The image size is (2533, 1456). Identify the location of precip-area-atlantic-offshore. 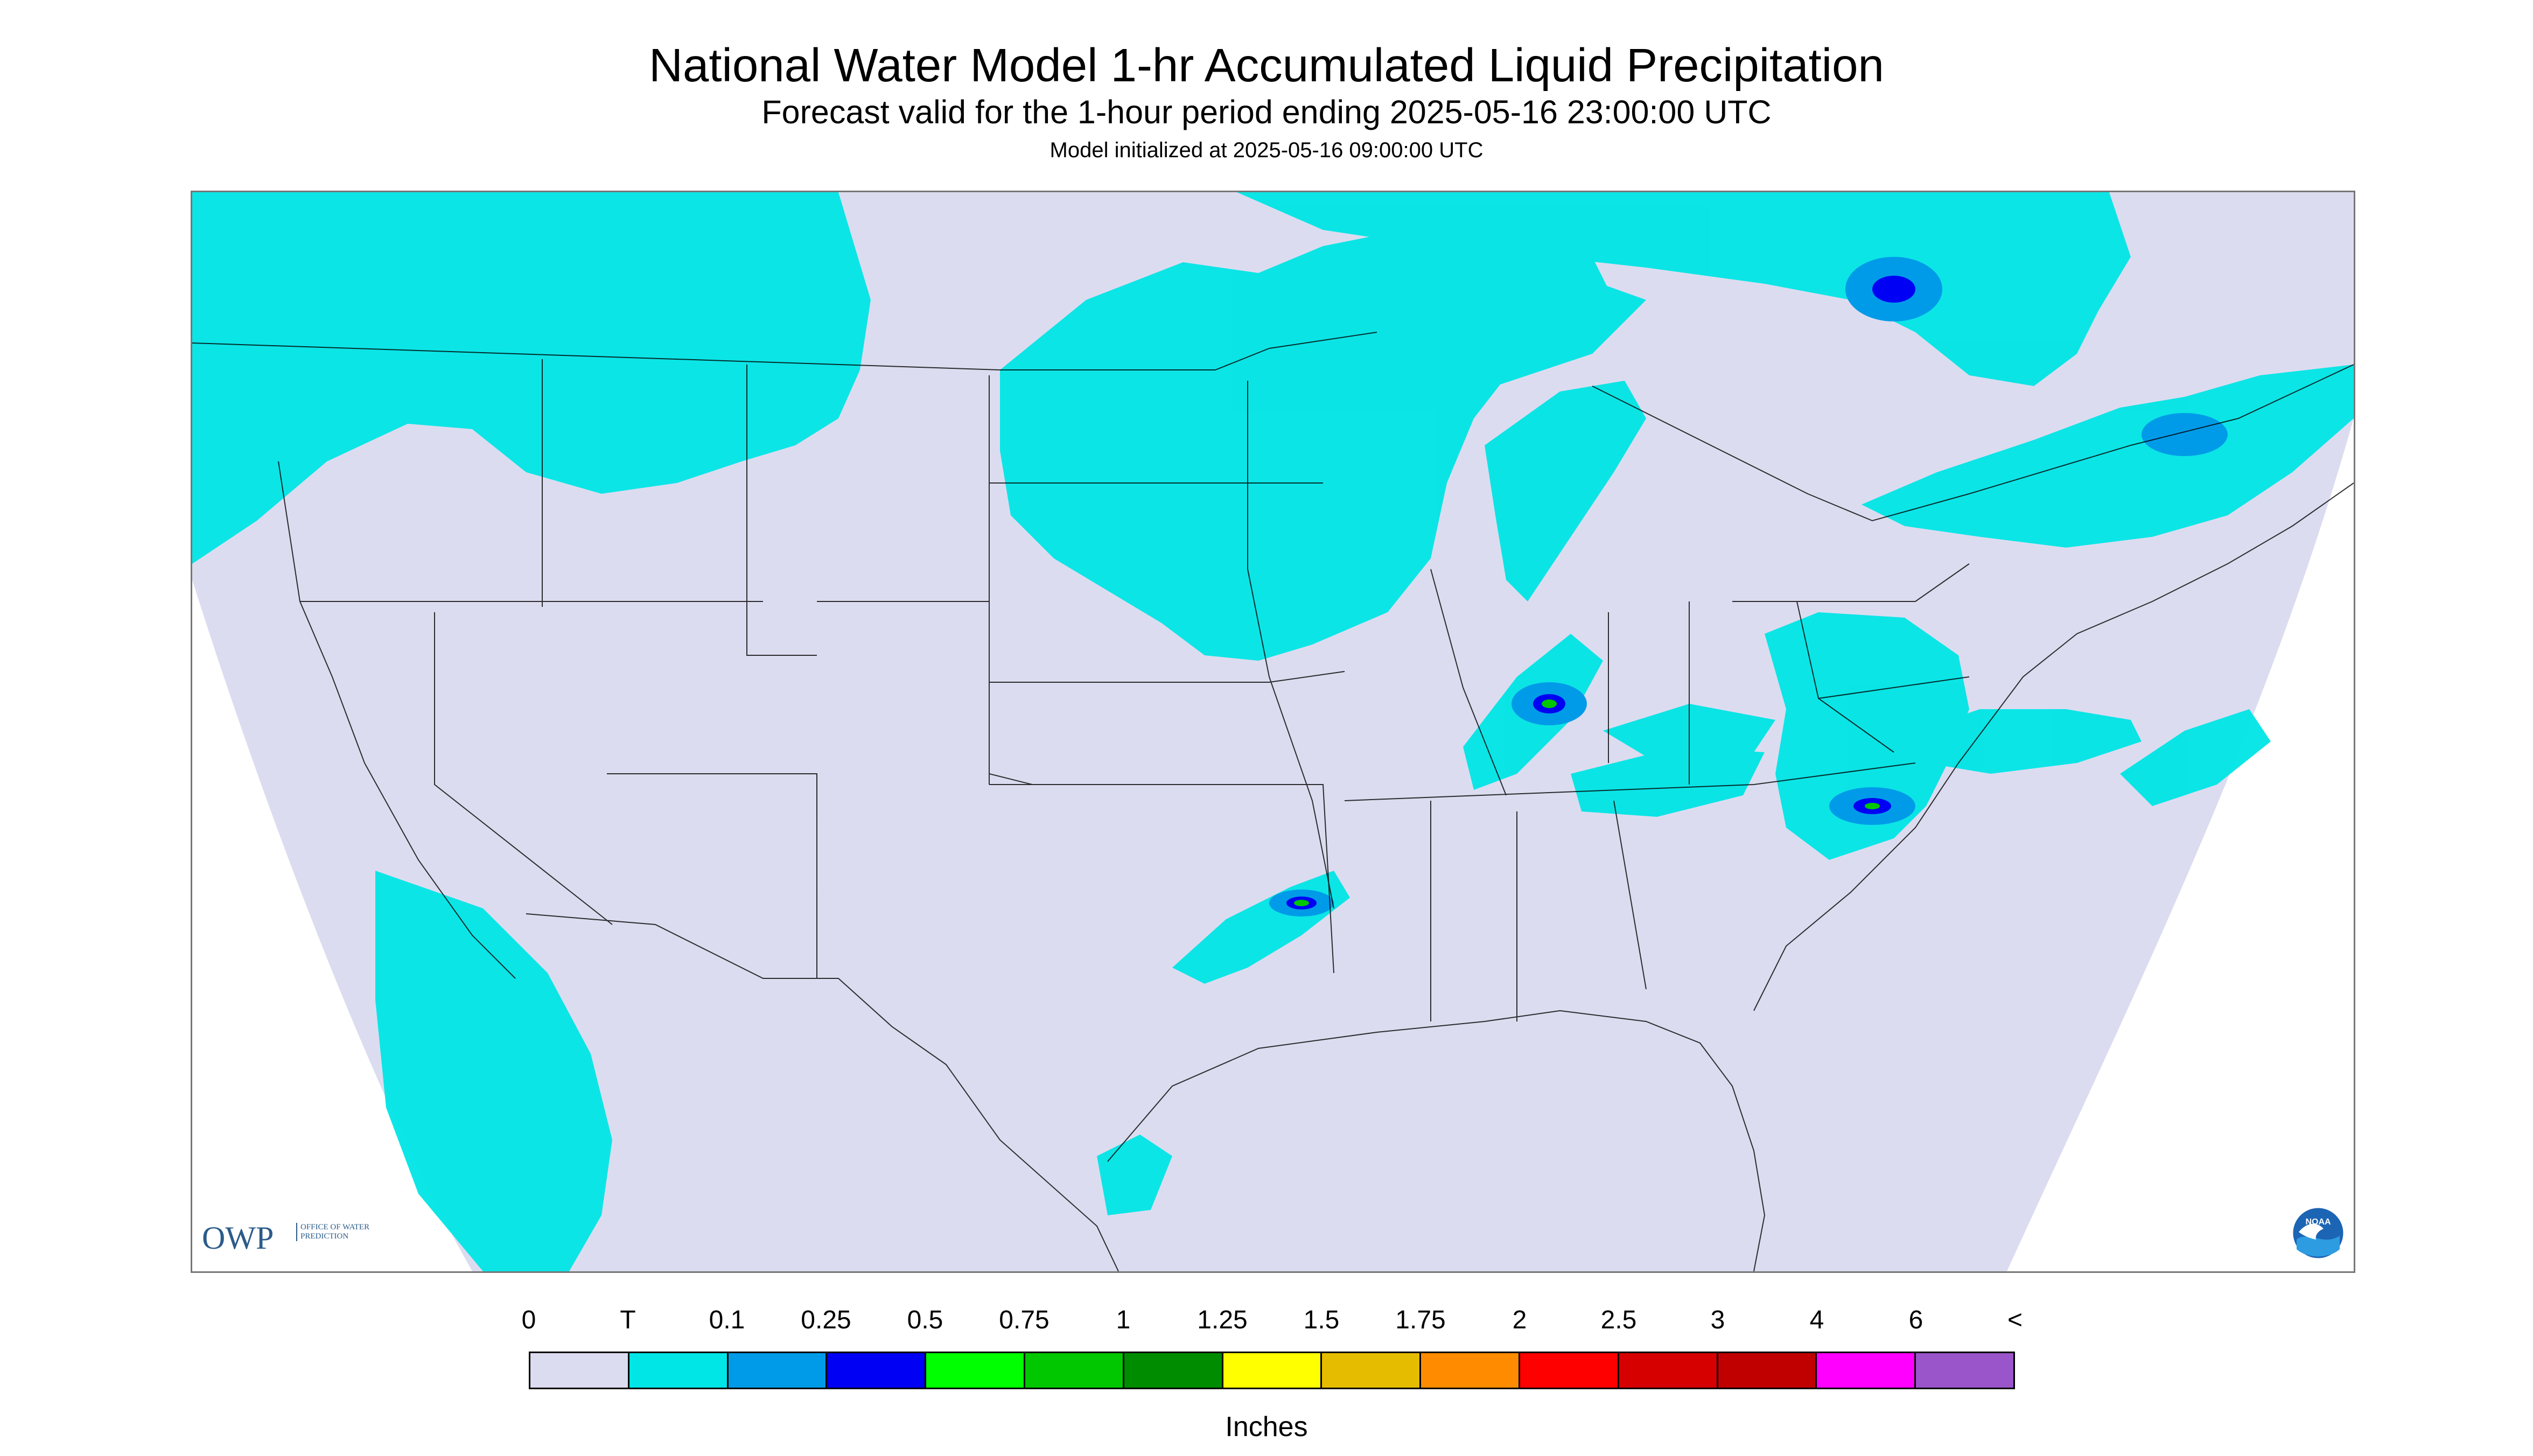
(2195, 757).